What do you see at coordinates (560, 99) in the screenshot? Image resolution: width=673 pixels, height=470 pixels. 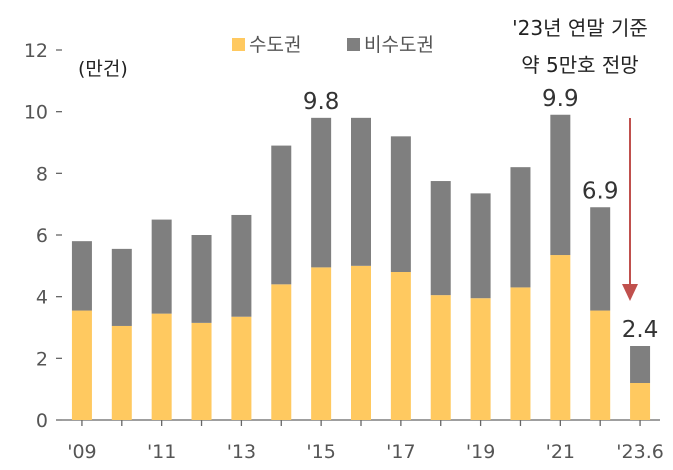 I see `data-label: 9.9` at bounding box center [560, 99].